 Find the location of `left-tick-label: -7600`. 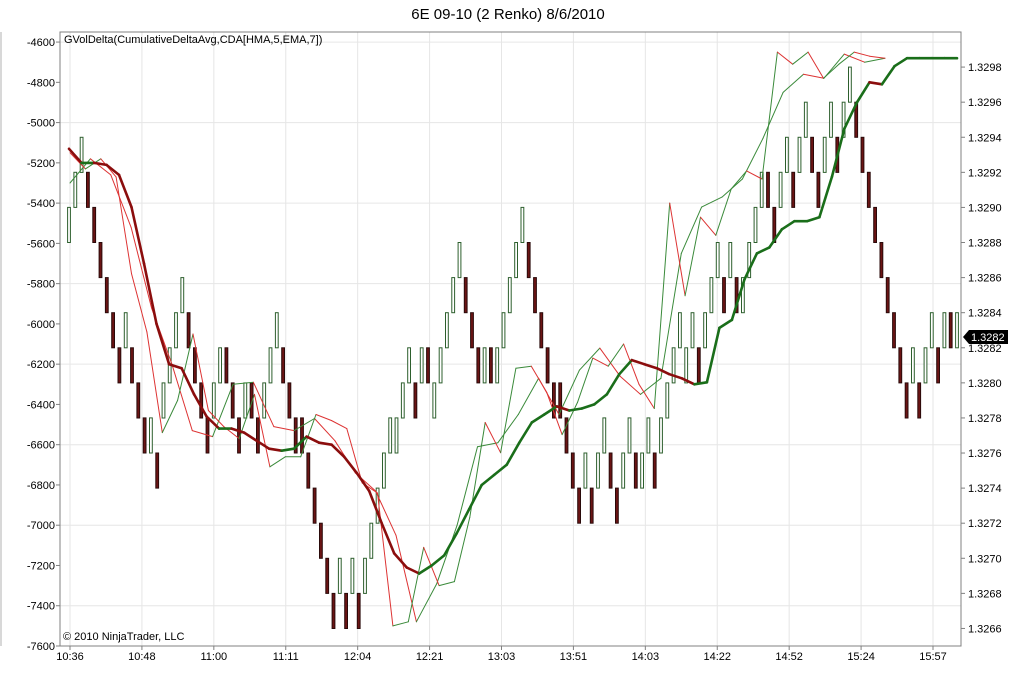

left-tick-label: -7600 is located at coordinates (41, 647).